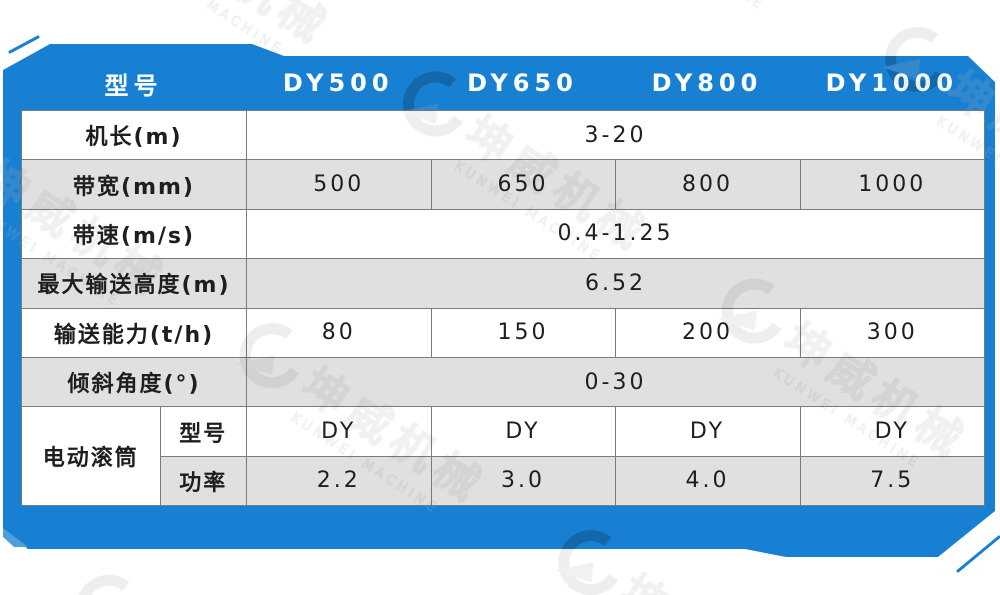 Image resolution: width=1000 pixels, height=595 pixels. What do you see at coordinates (978, 554) in the screenshot?
I see `corner-slash-bottom-right` at bounding box center [978, 554].